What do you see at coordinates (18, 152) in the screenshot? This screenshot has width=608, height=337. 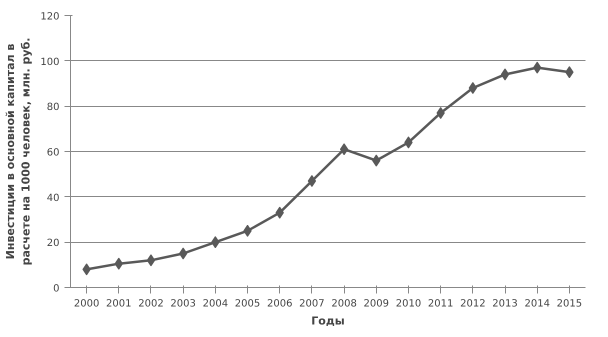 I see `y-axis-title: Инвестиции в основной капитал в расчете на 1000 человек, млн. руб.` at bounding box center [18, 152].